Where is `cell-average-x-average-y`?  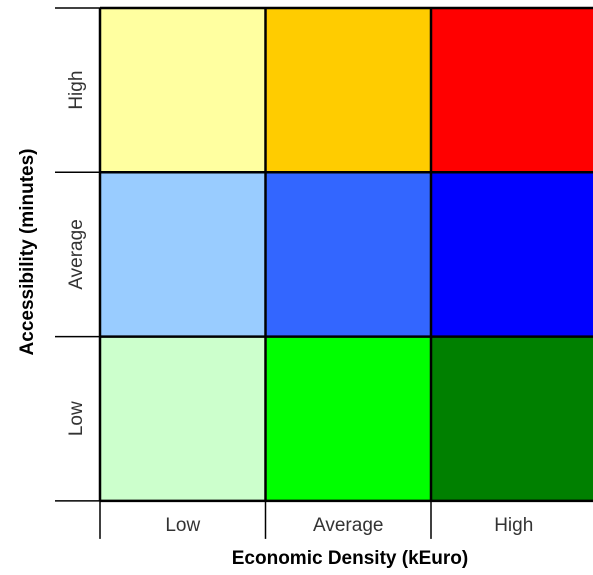 cell-average-x-average-y is located at coordinates (348, 254).